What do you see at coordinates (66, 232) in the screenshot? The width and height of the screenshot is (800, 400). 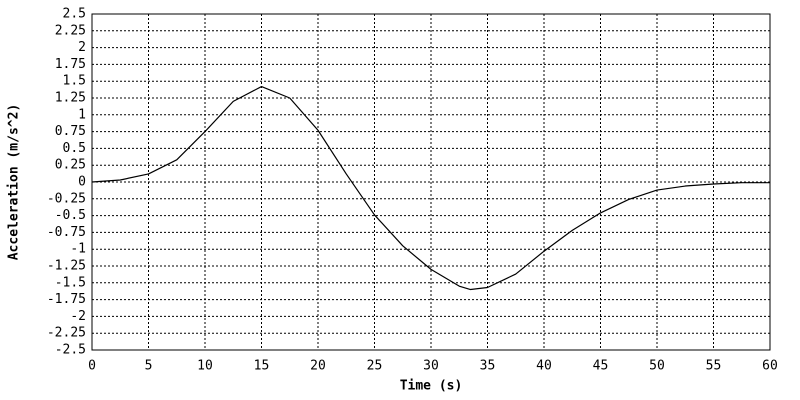 I see `y-tick-label: -0.75` at bounding box center [66, 232].